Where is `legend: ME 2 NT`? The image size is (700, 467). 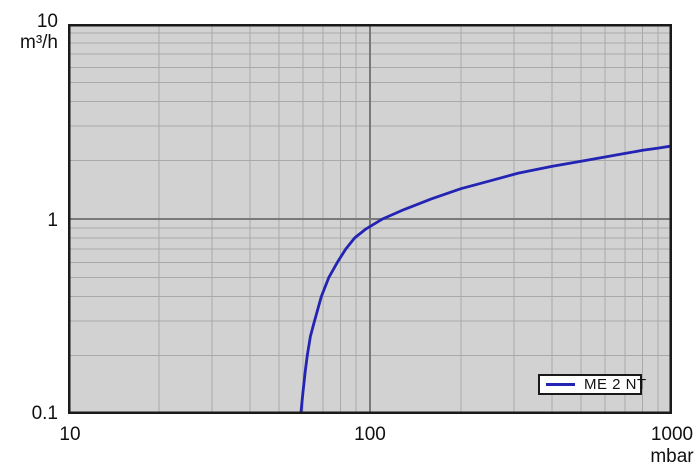
legend: ME 2 NT is located at coordinates (592, 384).